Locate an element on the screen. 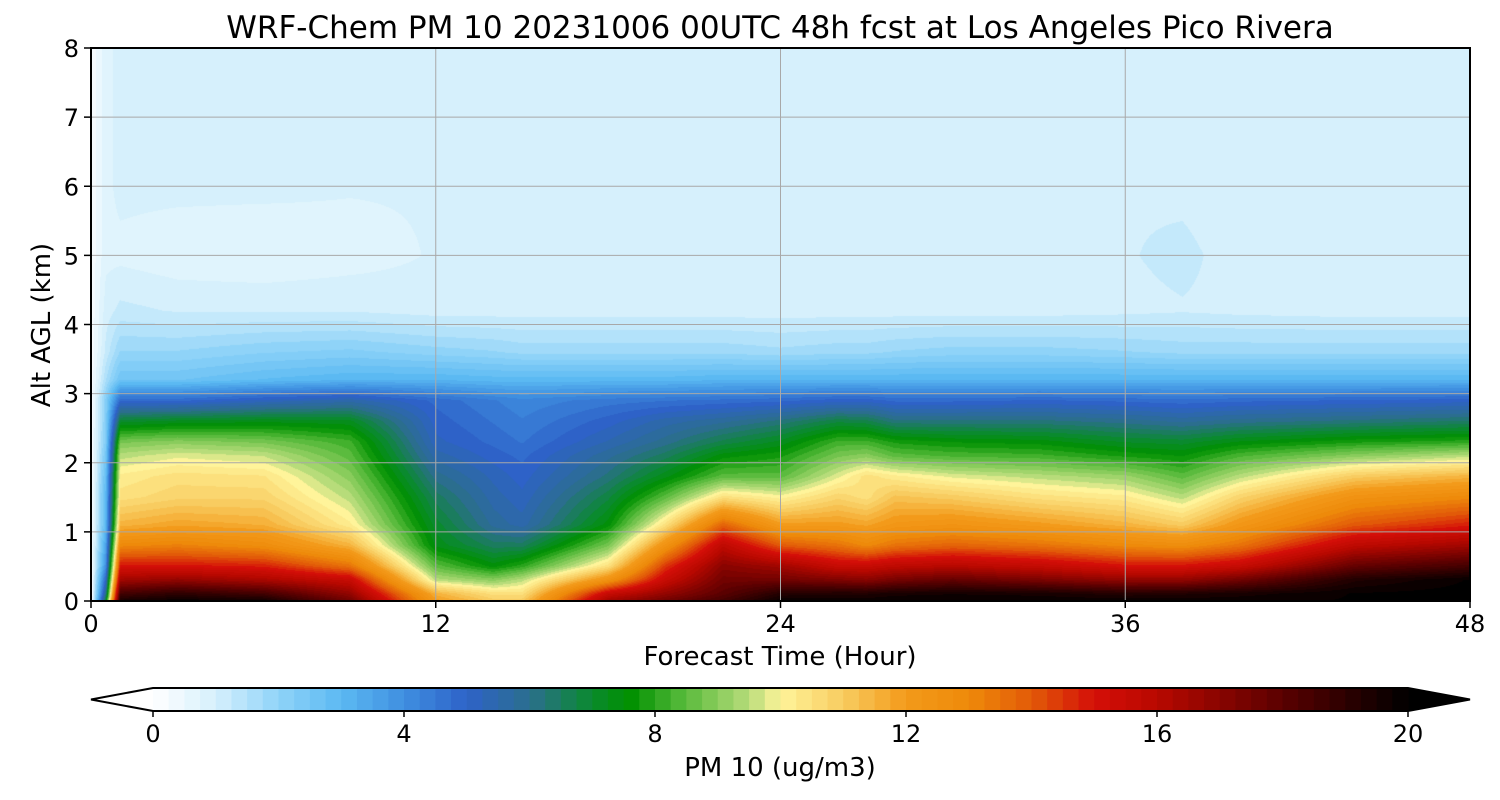 The image size is (1500, 800). x-tick-label: 0 is located at coordinates (90, 624).